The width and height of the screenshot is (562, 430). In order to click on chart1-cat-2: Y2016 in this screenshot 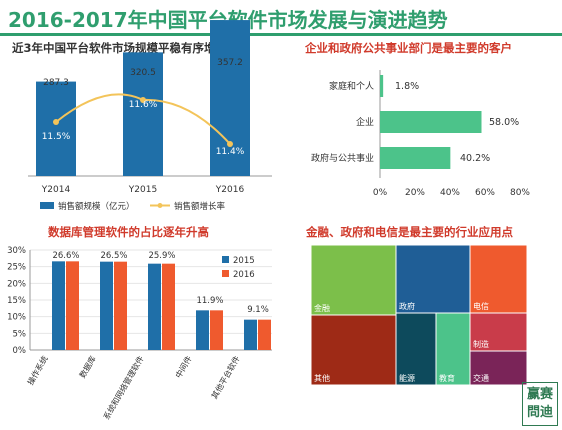, I will do `click(230, 190)`.